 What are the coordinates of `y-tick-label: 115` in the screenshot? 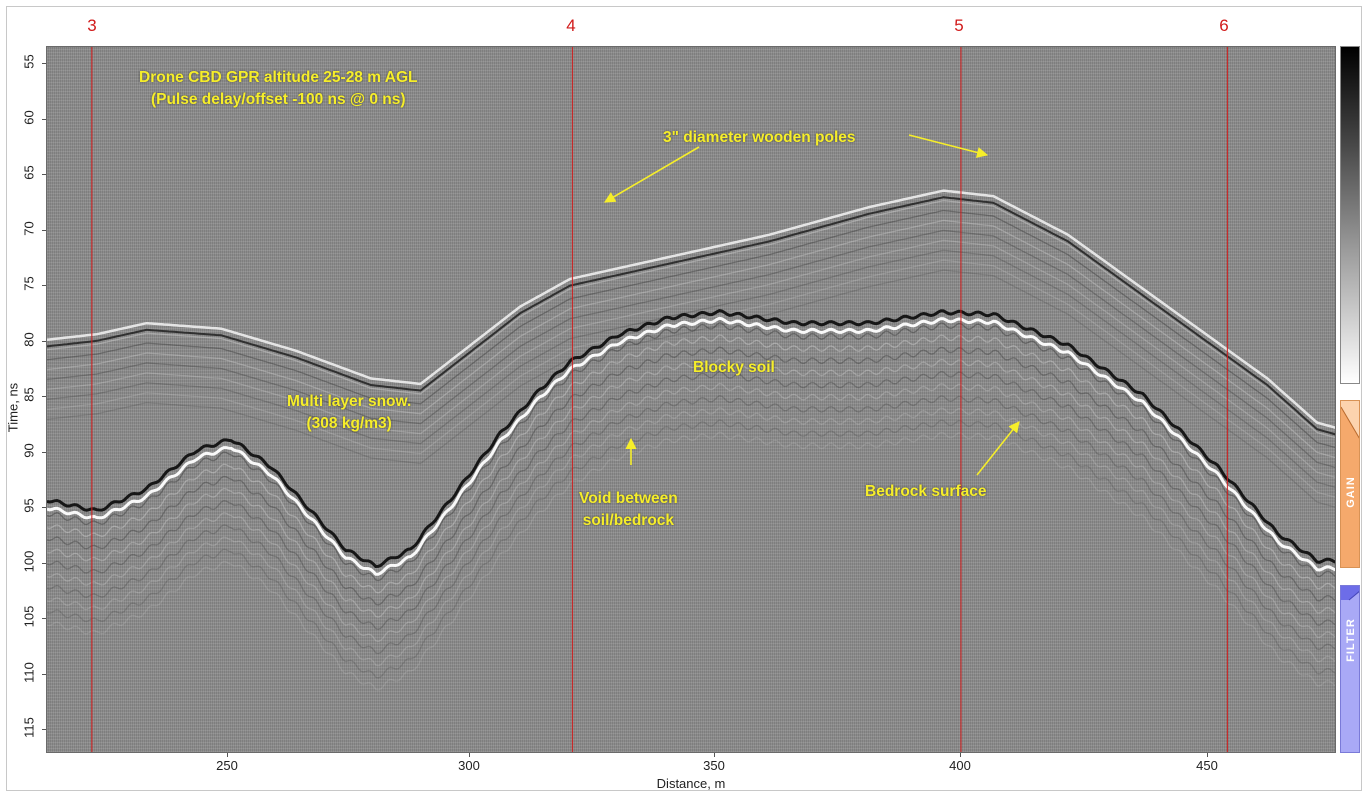 It's located at (29, 728).